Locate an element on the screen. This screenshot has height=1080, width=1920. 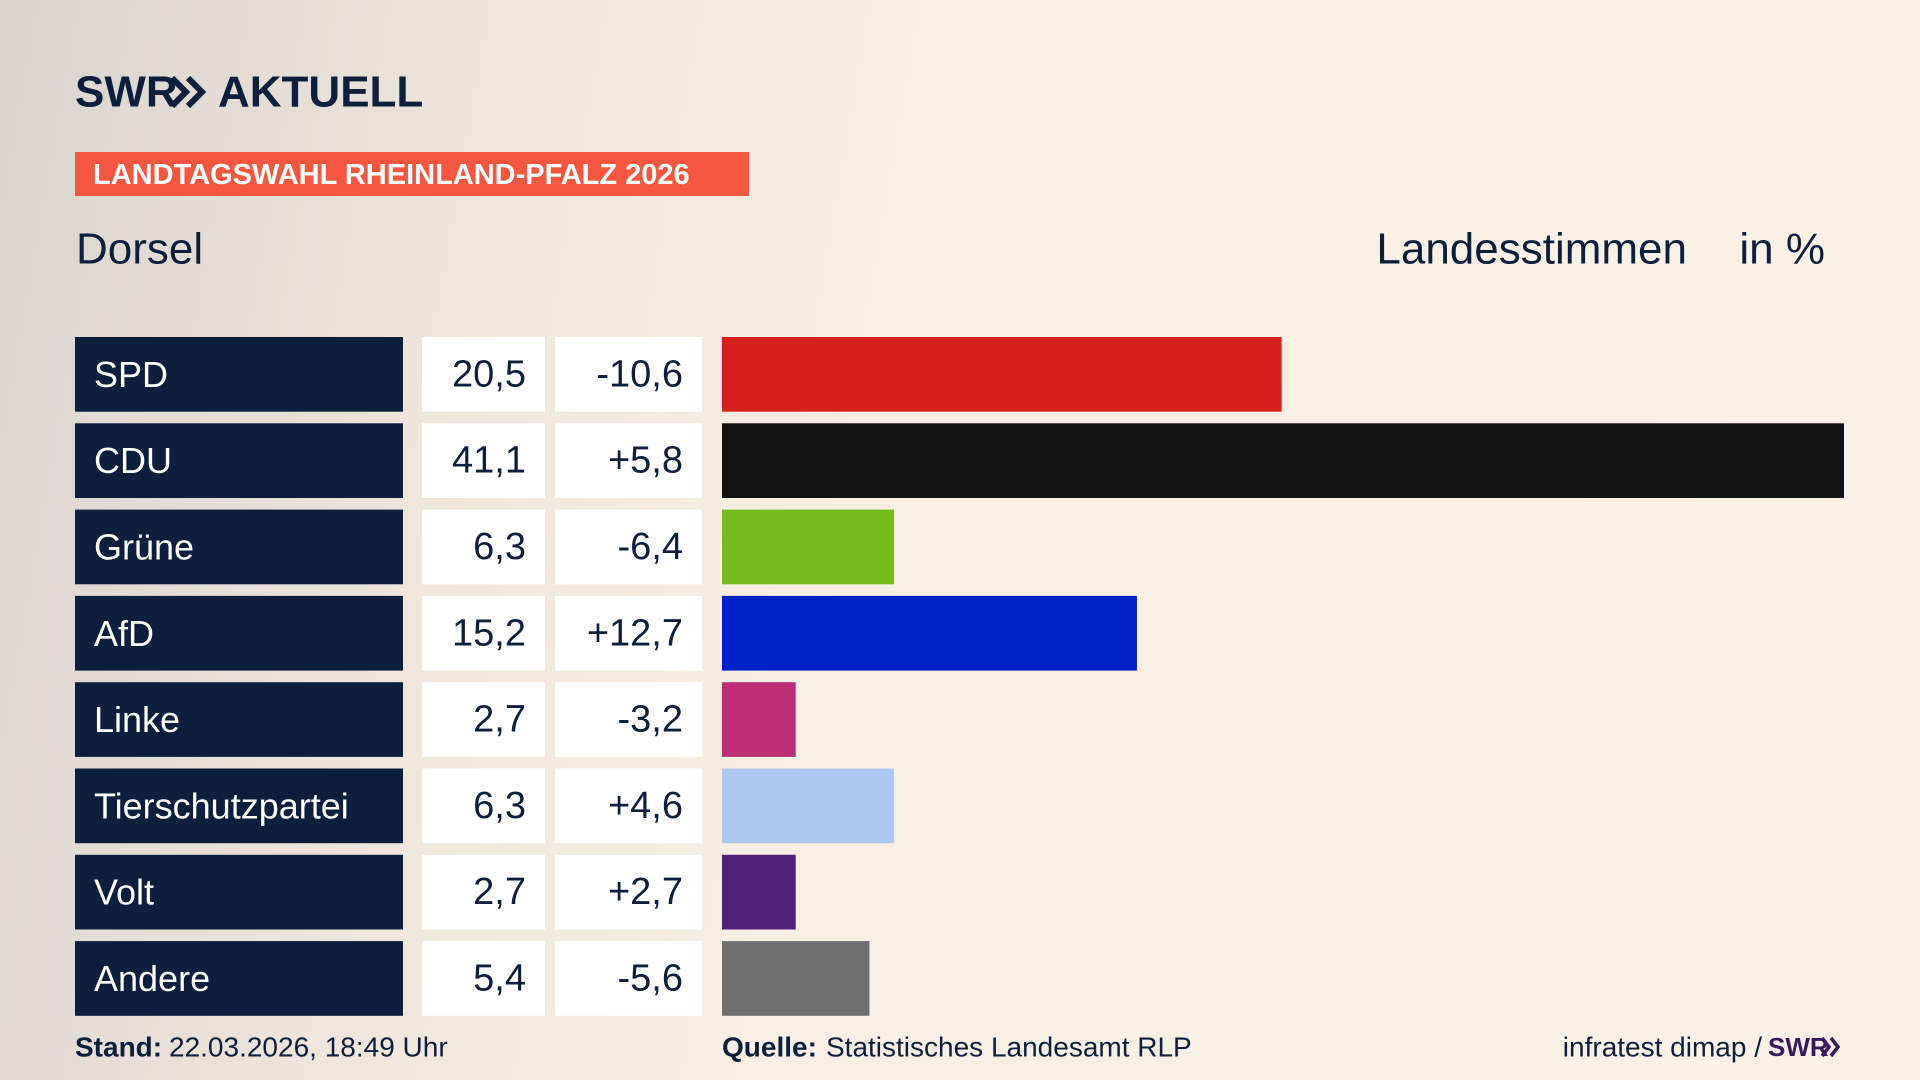
credit: infratest dimap / is located at coordinates (1662, 1047).